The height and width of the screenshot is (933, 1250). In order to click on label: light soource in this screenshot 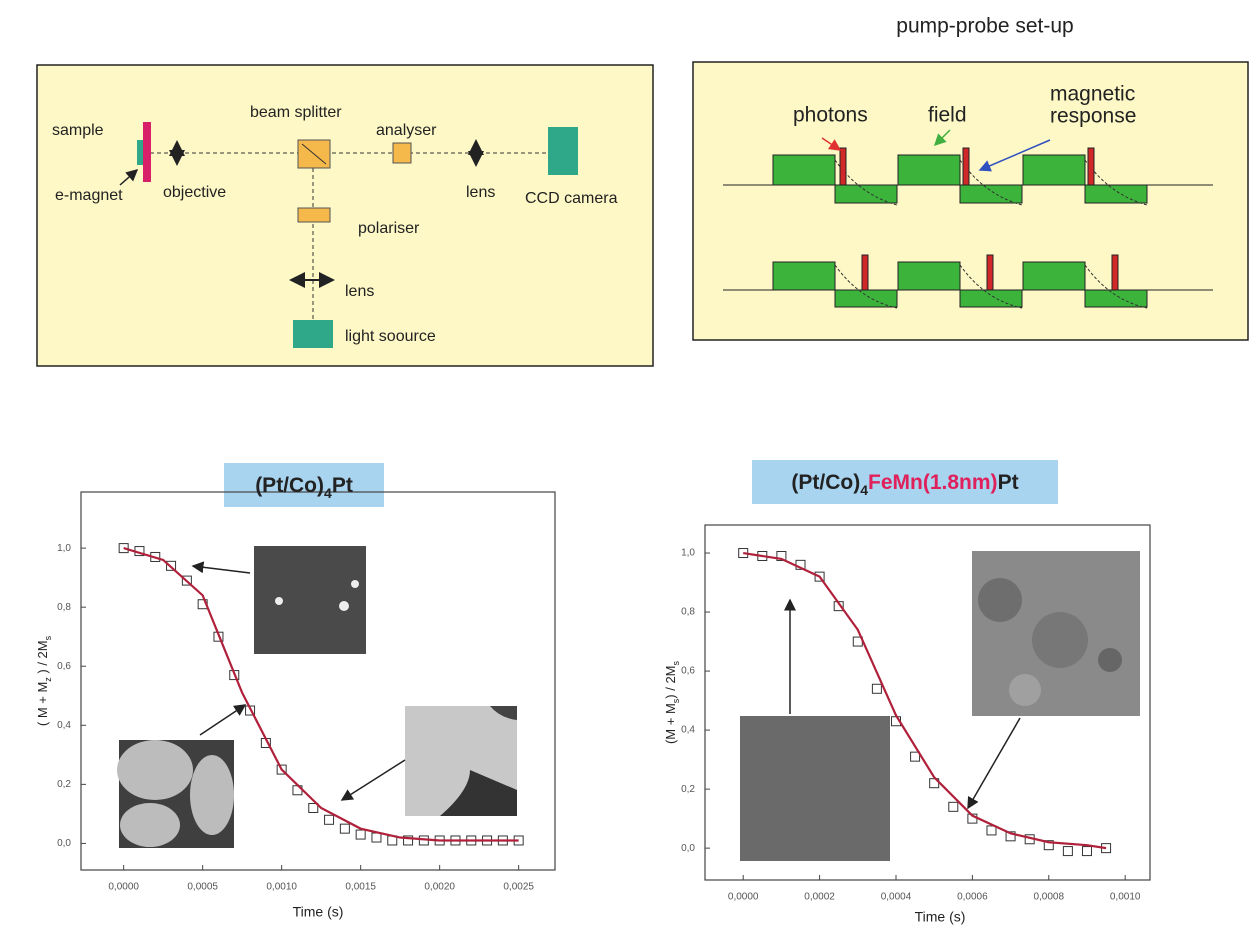, I will do `click(390, 336)`.